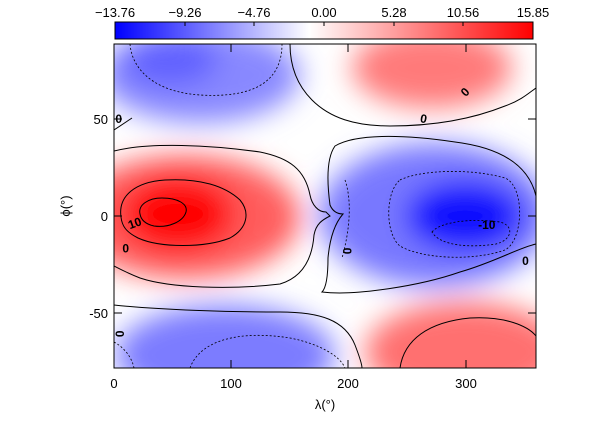 The width and height of the screenshot is (612, 432). I want to click on x-tick-label: 300, so click(466, 383).